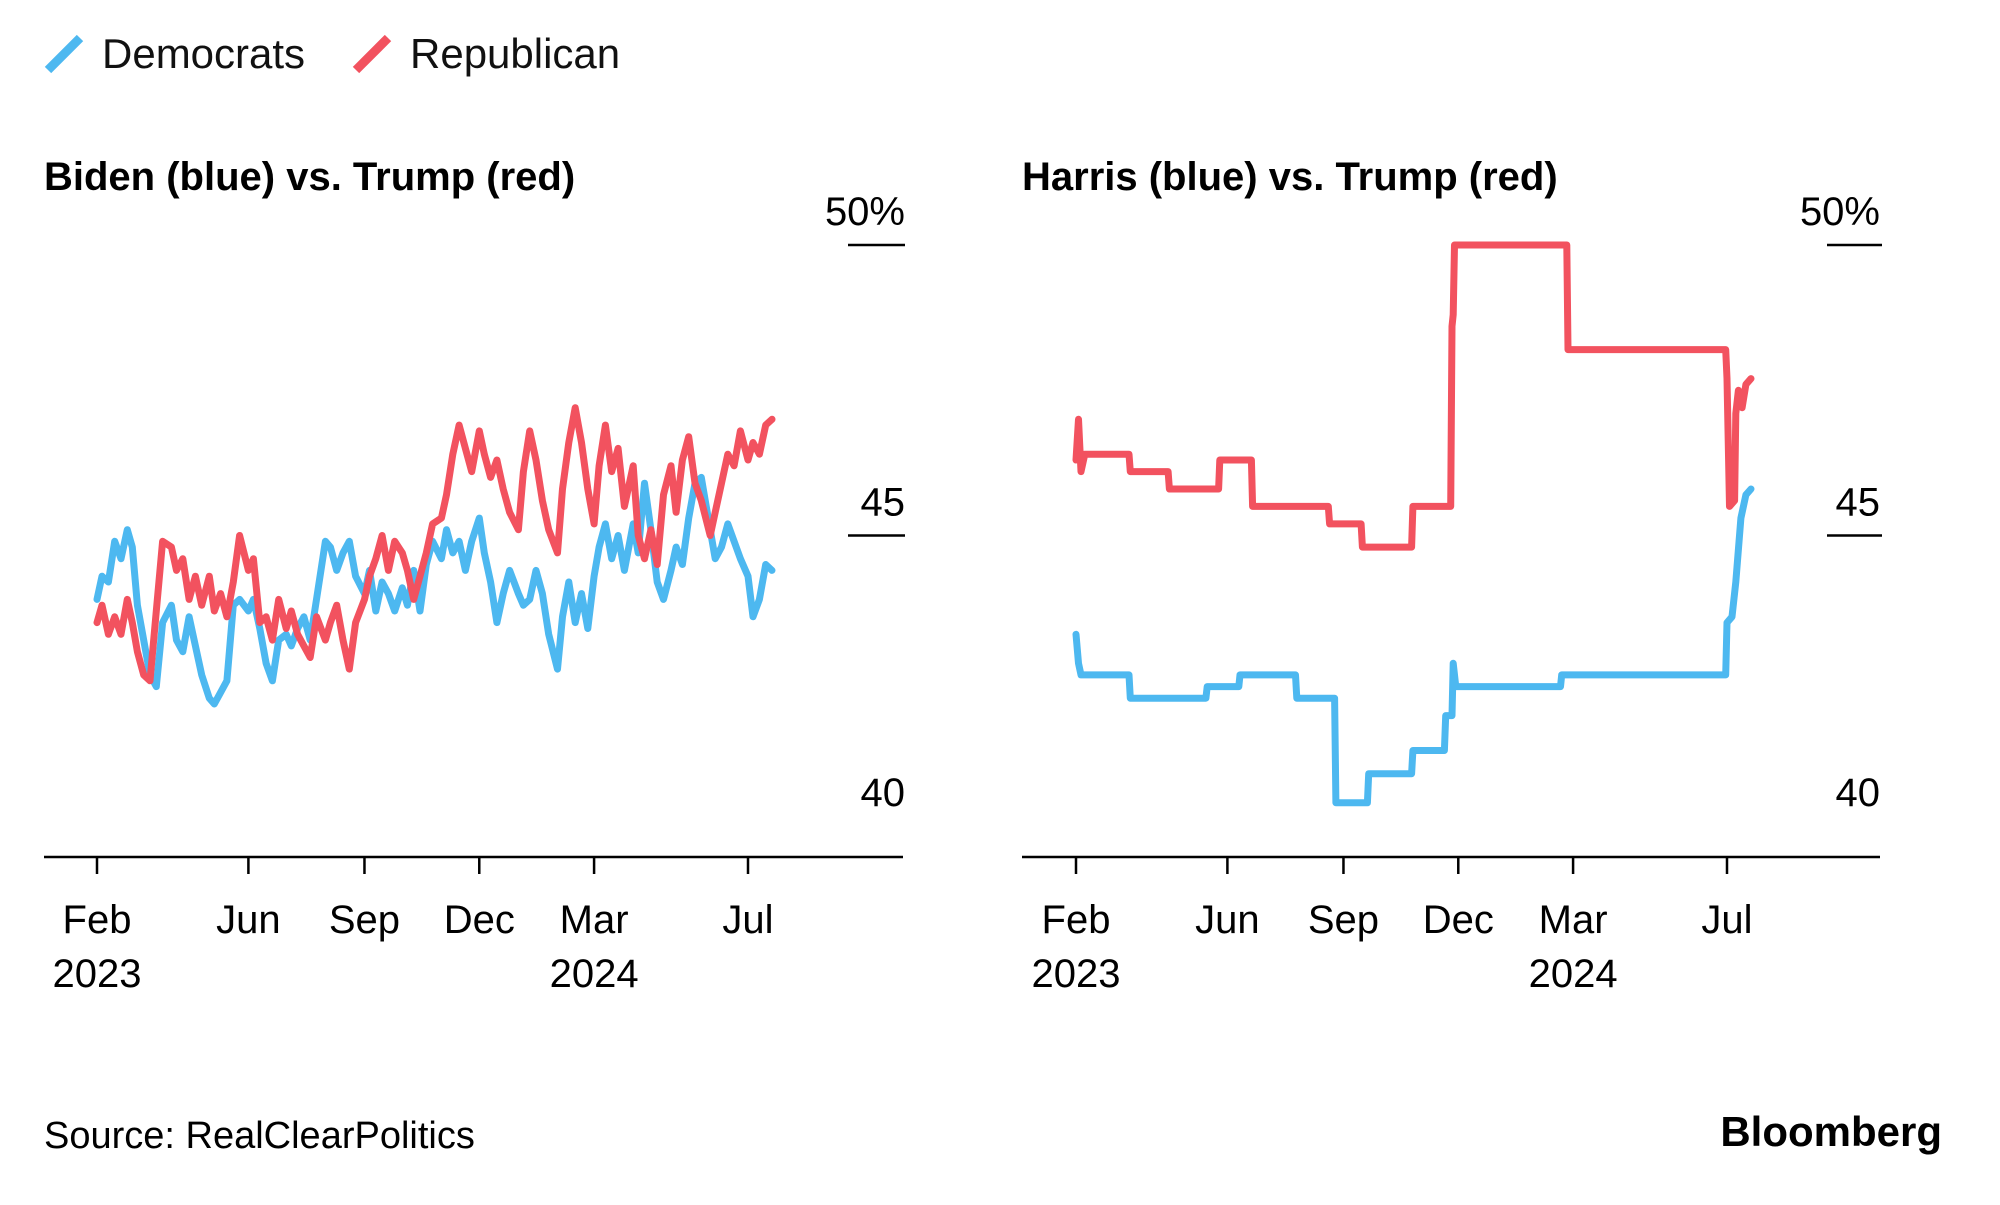 The image size is (2000, 1205). Describe the element at coordinates (1290, 177) in the screenshot. I see `panel-title-harris-vs-trump: Harris (blue) vs. Trump (red)` at that location.